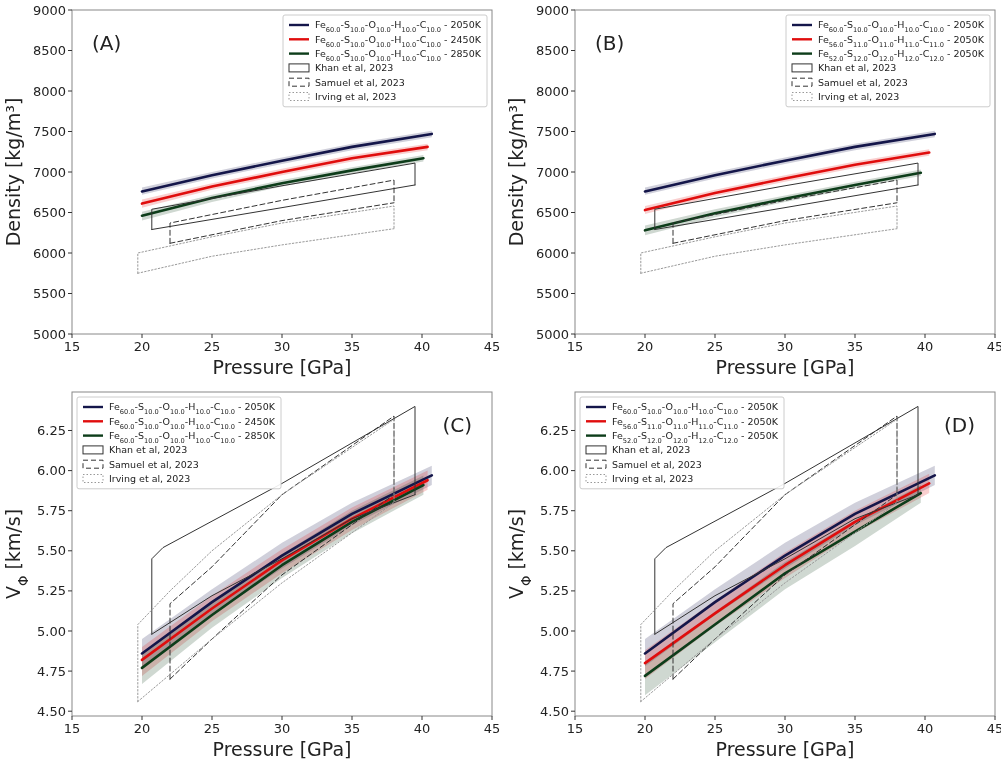  I want to click on annotation: (A), so click(107, 43).